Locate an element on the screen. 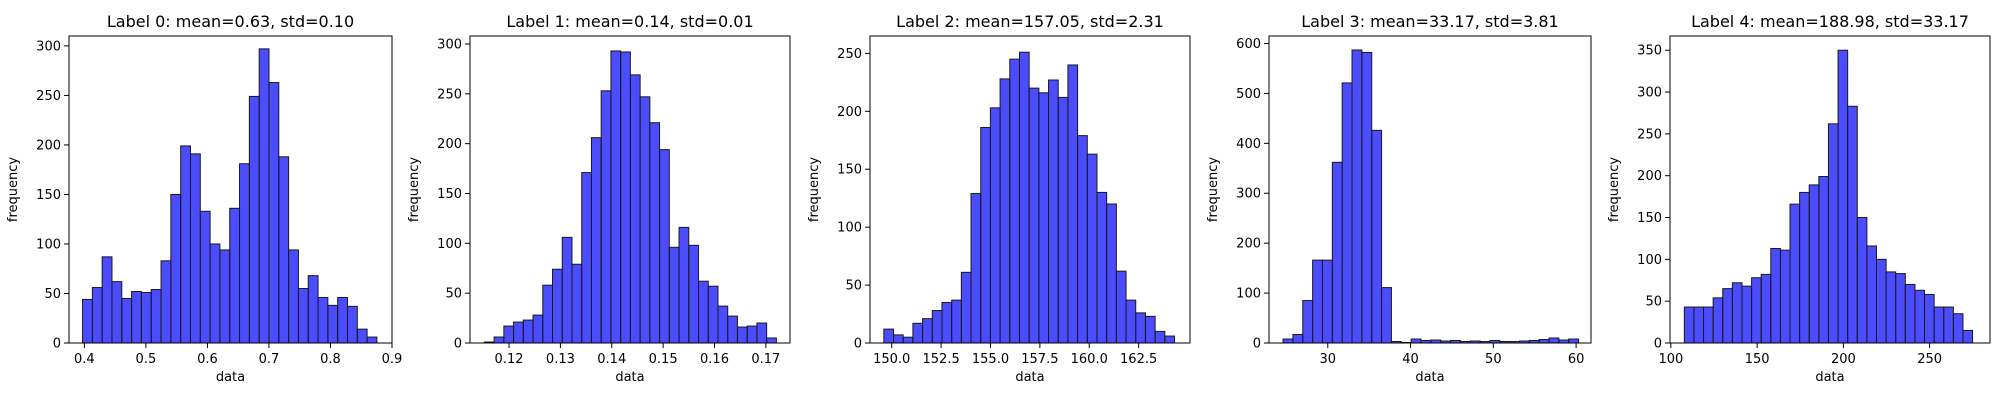 This screenshot has width=2000, height=400. x-tick-label: 152.5 is located at coordinates (941, 359).